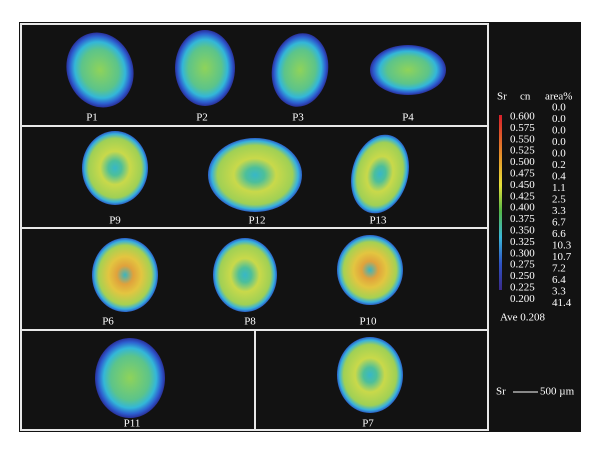  Describe the element at coordinates (500, 202) in the screenshot. I see `color-bar` at that location.